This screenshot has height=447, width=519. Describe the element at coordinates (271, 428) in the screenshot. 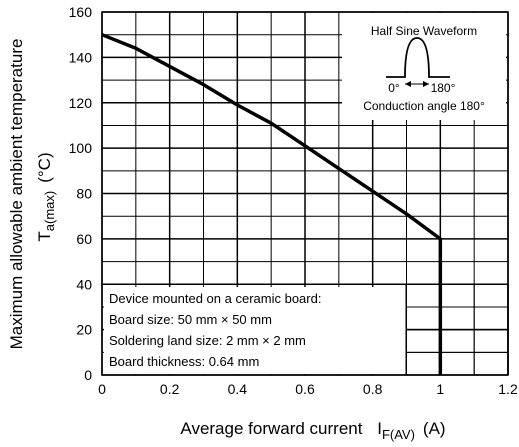

I see `x-axis-title-main: Average forward current` at that location.